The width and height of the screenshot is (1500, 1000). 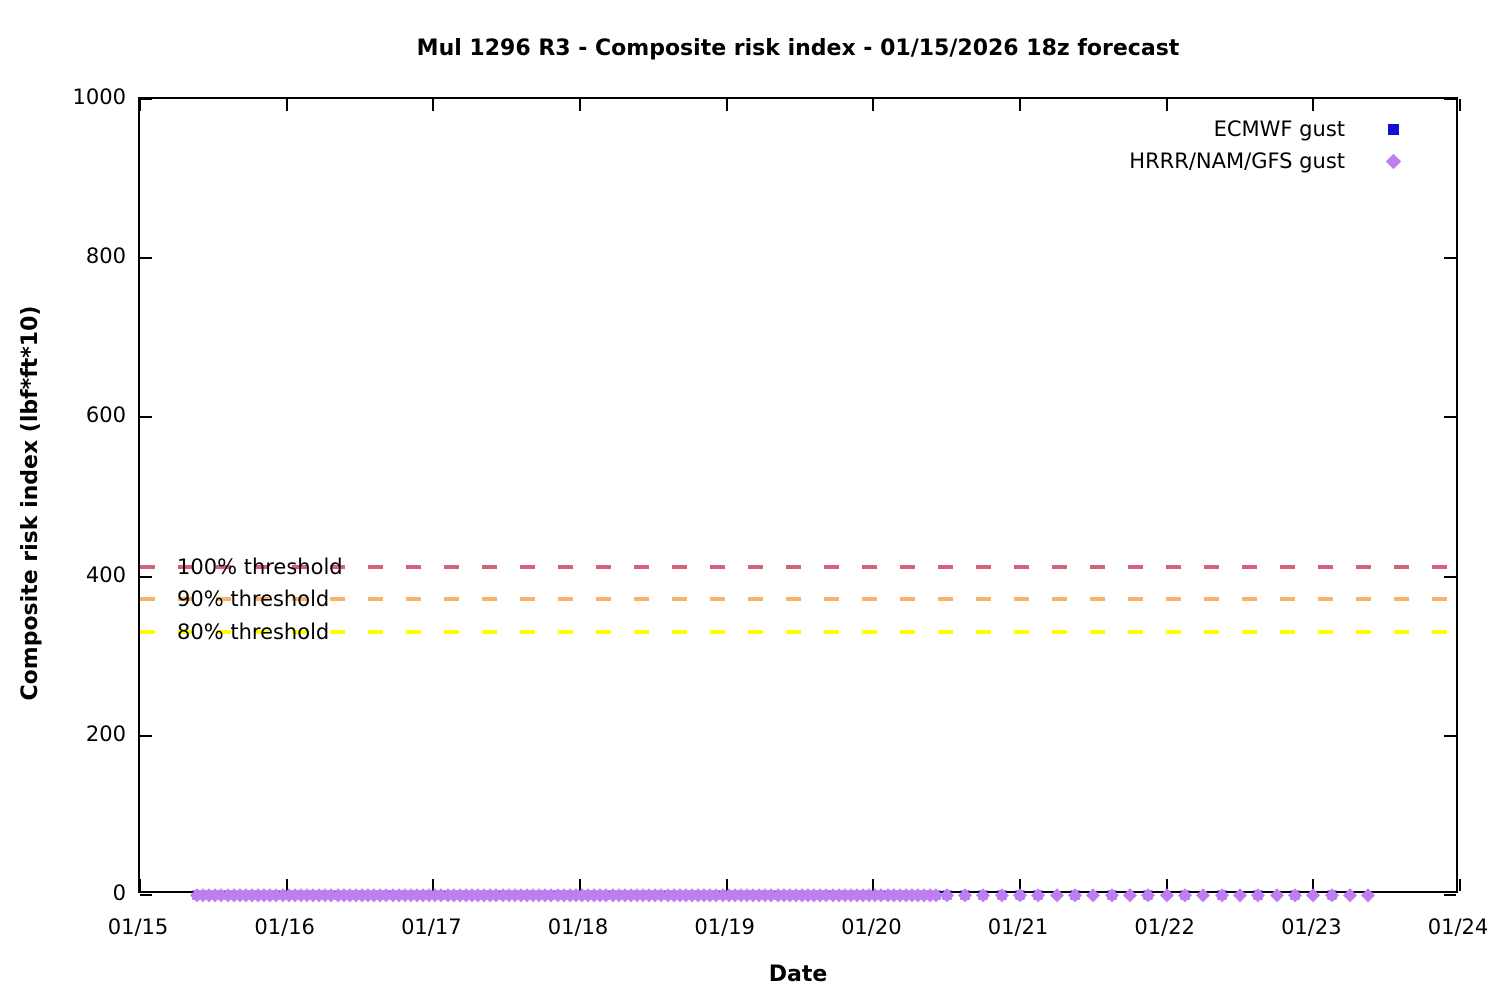 I want to click on x-tick-label: 01/17, so click(x=431, y=927).